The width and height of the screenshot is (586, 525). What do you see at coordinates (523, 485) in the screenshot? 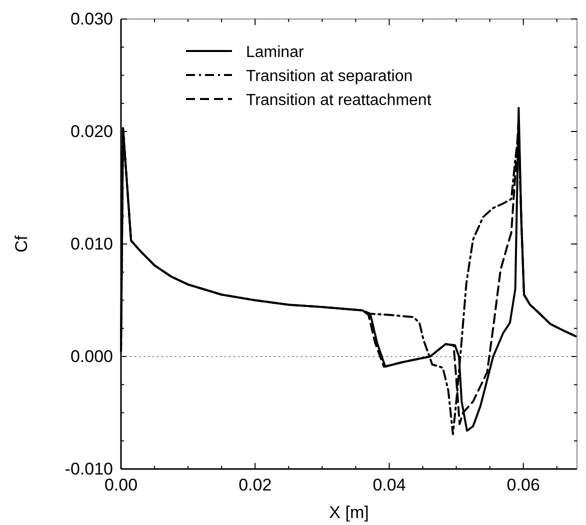
I see `x-tick-label: 0.06` at bounding box center [523, 485].